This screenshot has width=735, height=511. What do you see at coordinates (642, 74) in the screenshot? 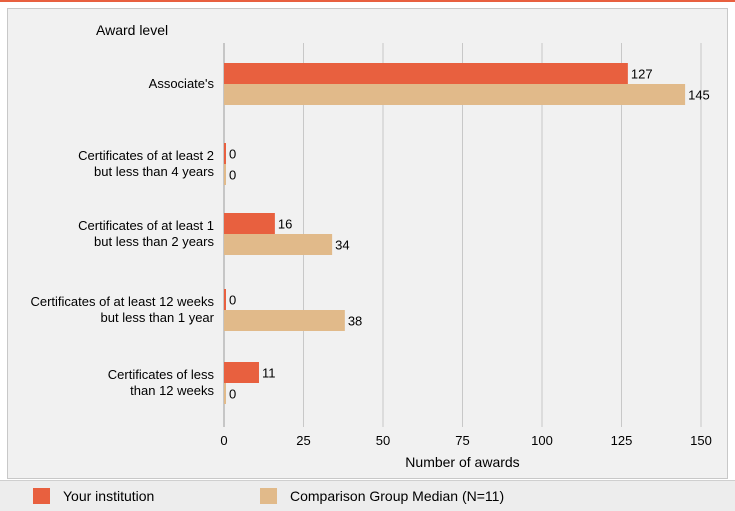
I see `data-label: 127` at bounding box center [642, 74].